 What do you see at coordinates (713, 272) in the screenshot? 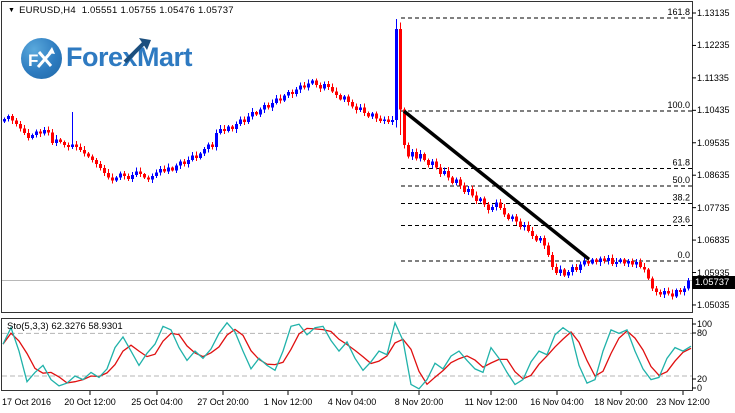
I see `price-axis-label: 1.05935` at bounding box center [713, 272].